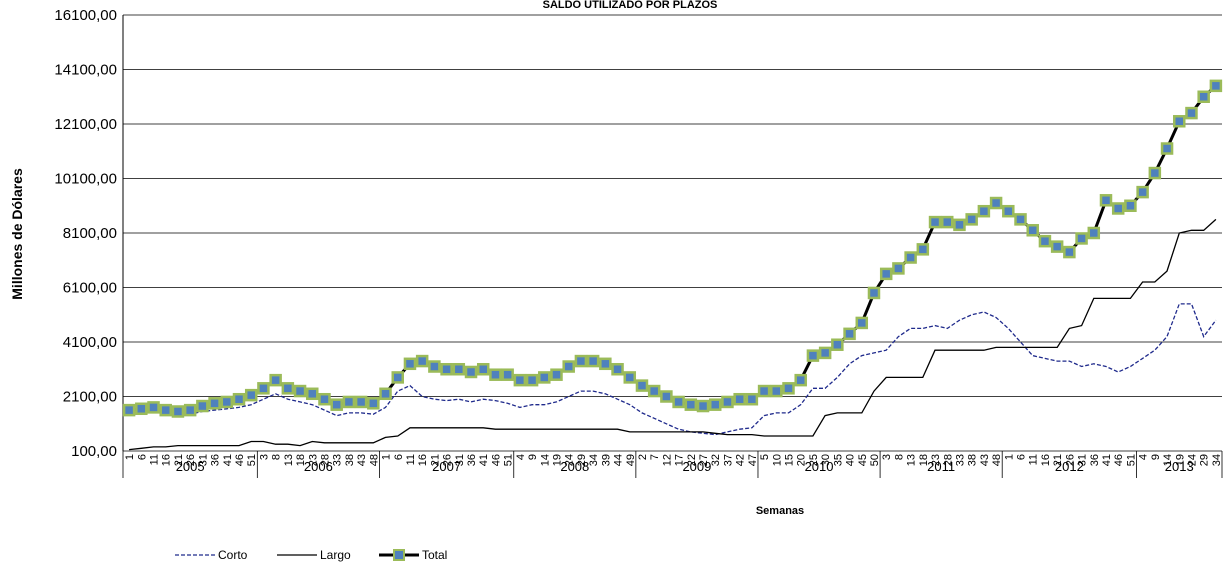 The image size is (1225, 567). Describe the element at coordinates (90, 342) in the screenshot. I see `y-tick-label: 4100,00` at that location.